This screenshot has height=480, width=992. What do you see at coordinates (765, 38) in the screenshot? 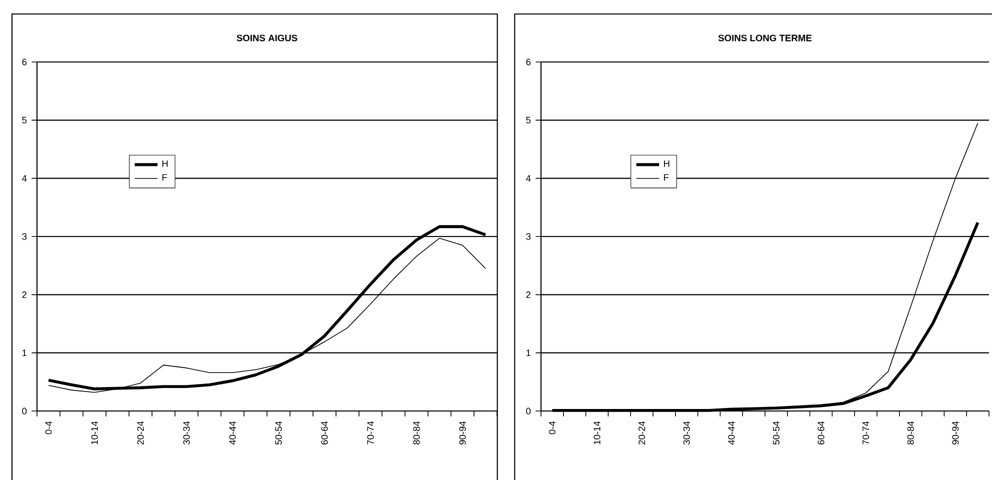
I see `chart-title: SOINS LONG TERME` at bounding box center [765, 38].